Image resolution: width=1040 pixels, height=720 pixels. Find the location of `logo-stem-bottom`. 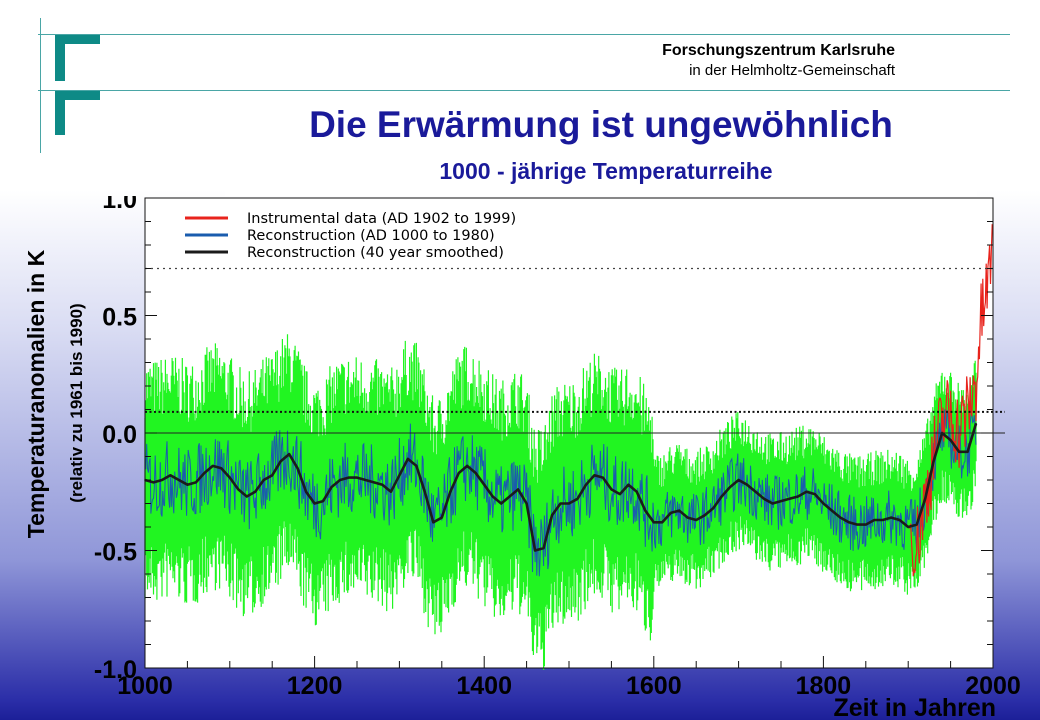

logo-stem-bottom is located at coordinates (60, 113).